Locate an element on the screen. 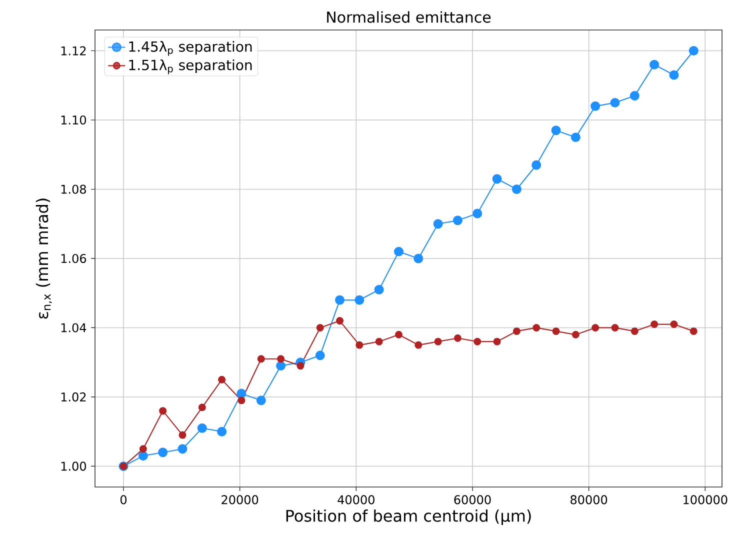 The width and height of the screenshot is (748, 539). y-tick-label: 1.04 is located at coordinates (73, 327).